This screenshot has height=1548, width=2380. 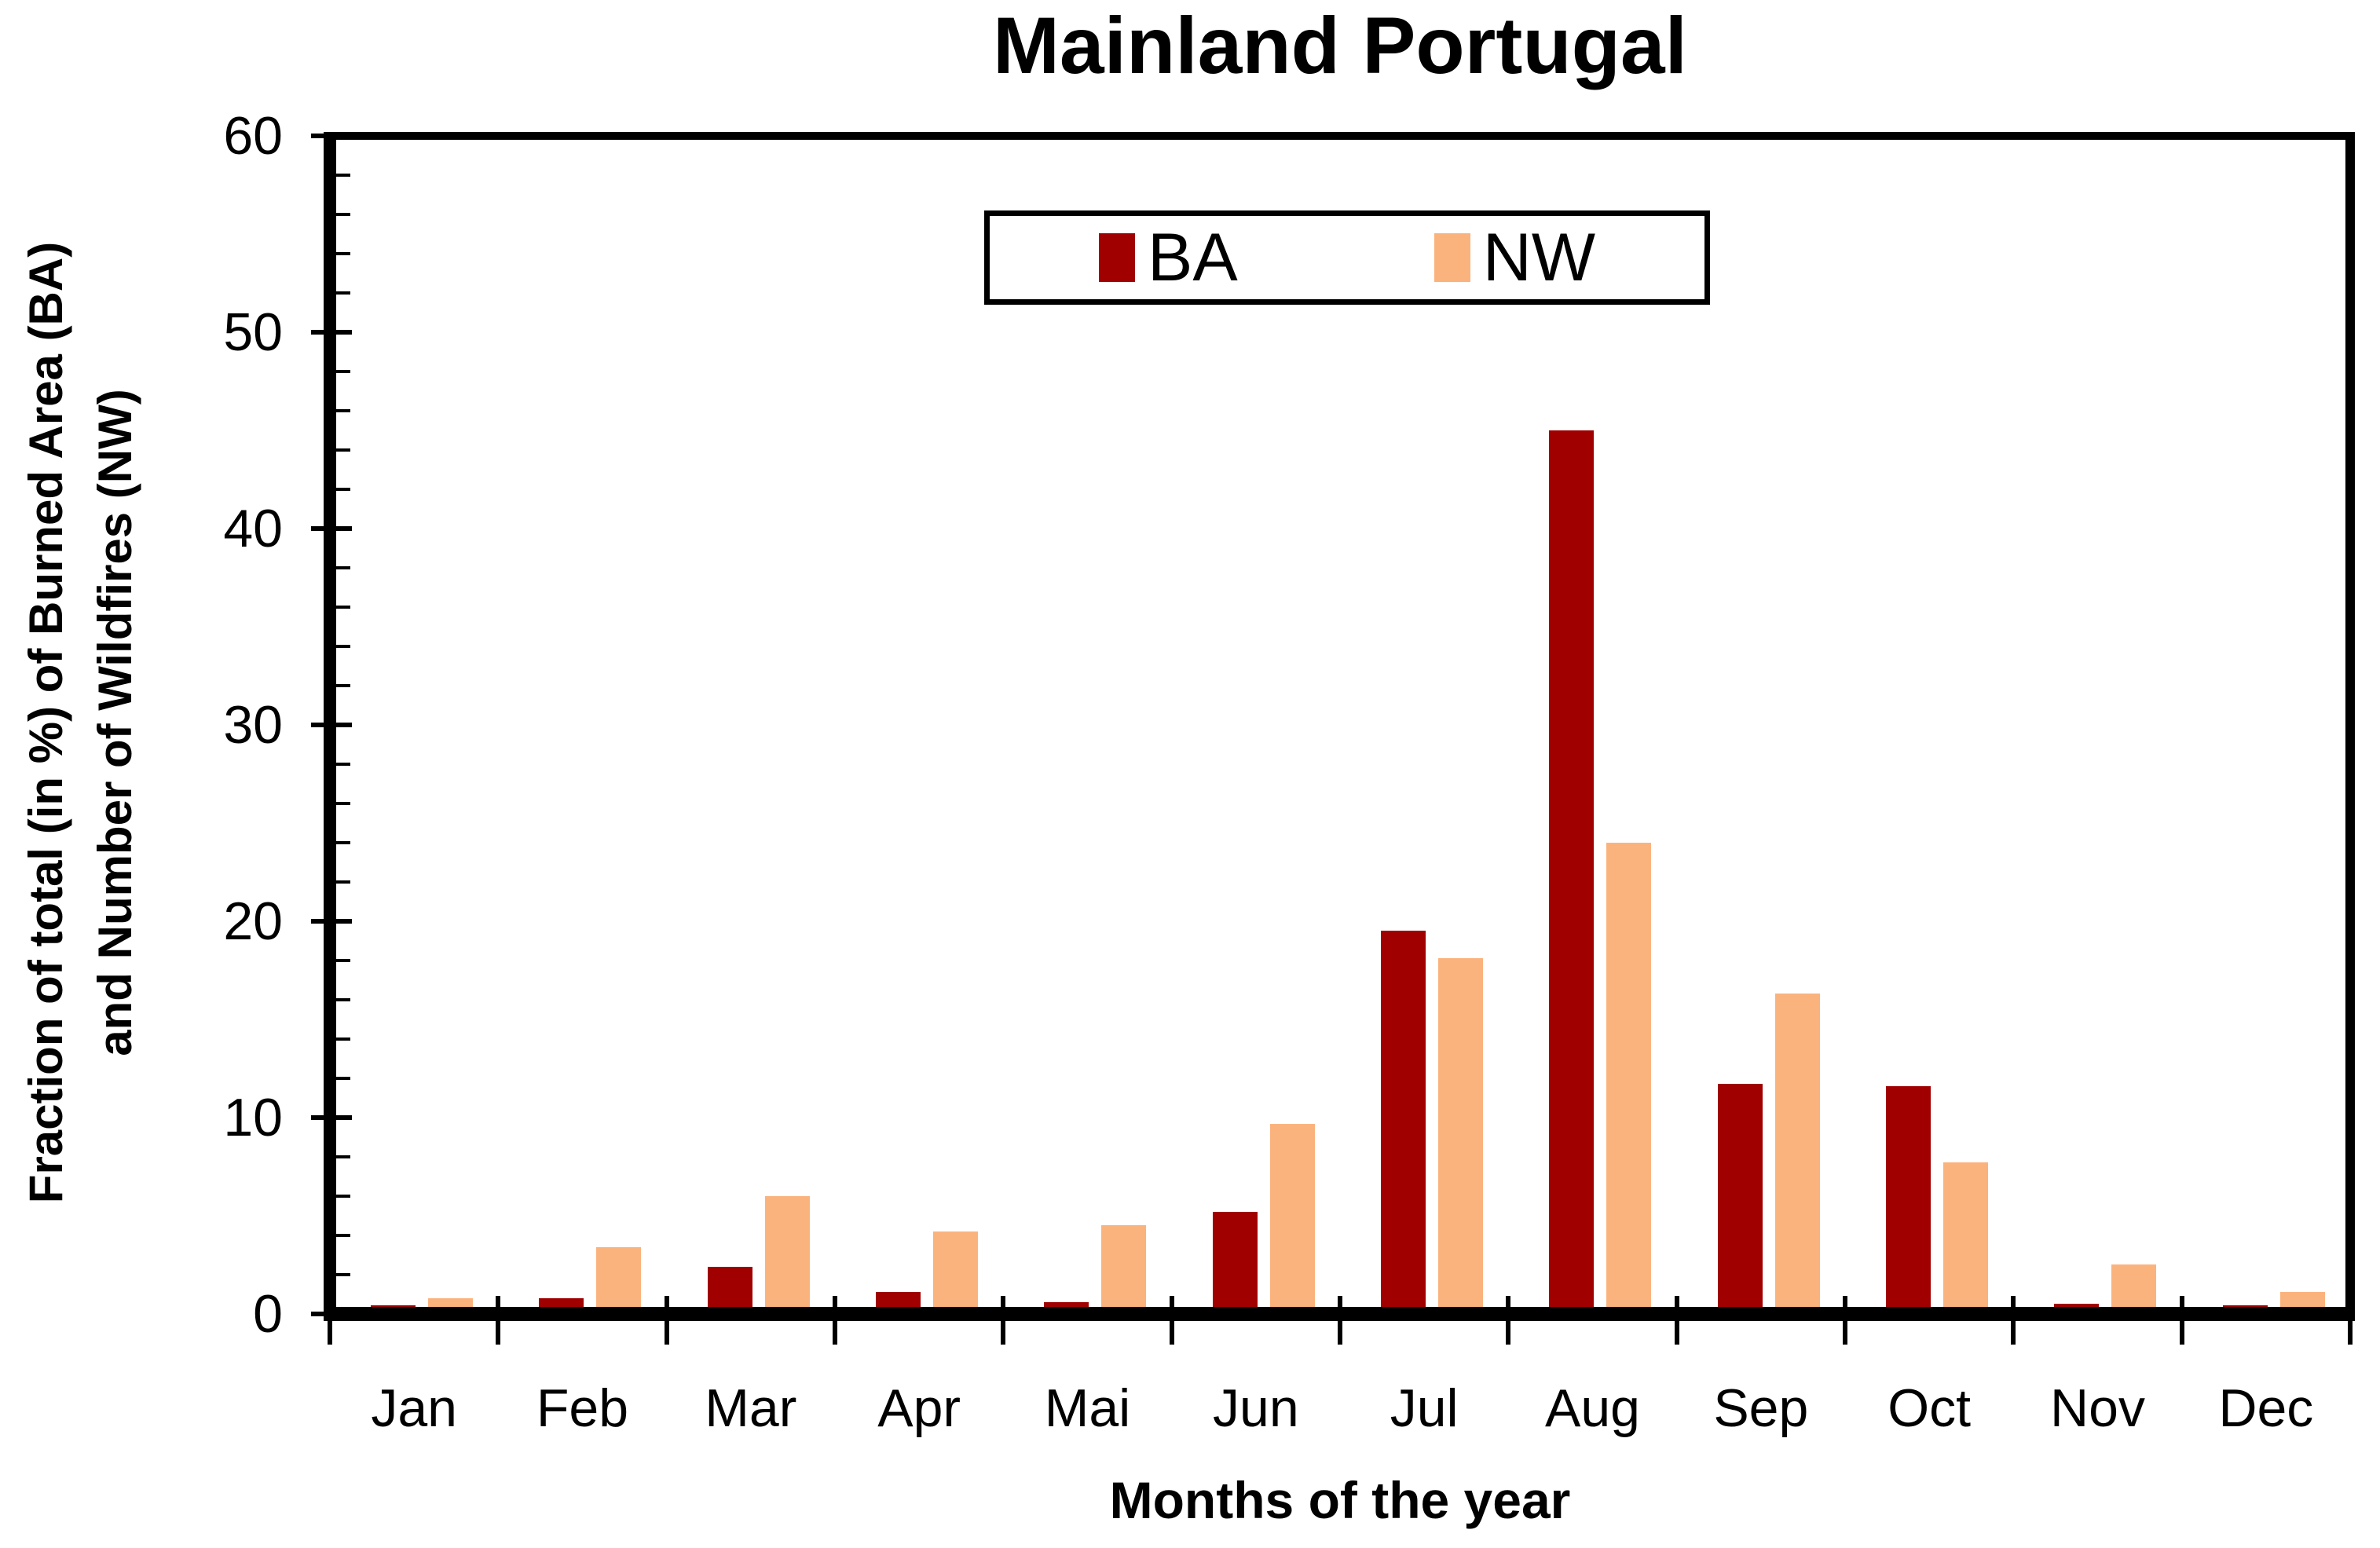 What do you see at coordinates (253, 332) in the screenshot?
I see `y-tick-label: 50` at bounding box center [253, 332].